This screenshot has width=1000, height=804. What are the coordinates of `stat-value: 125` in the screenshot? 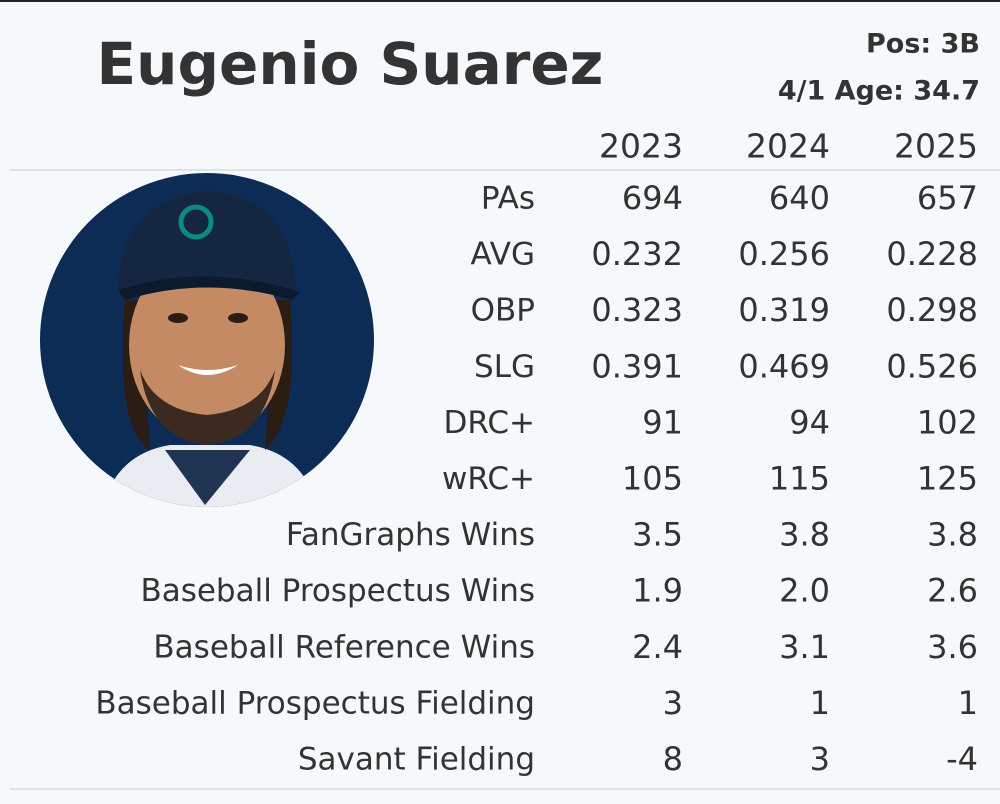 It's located at (947, 479).